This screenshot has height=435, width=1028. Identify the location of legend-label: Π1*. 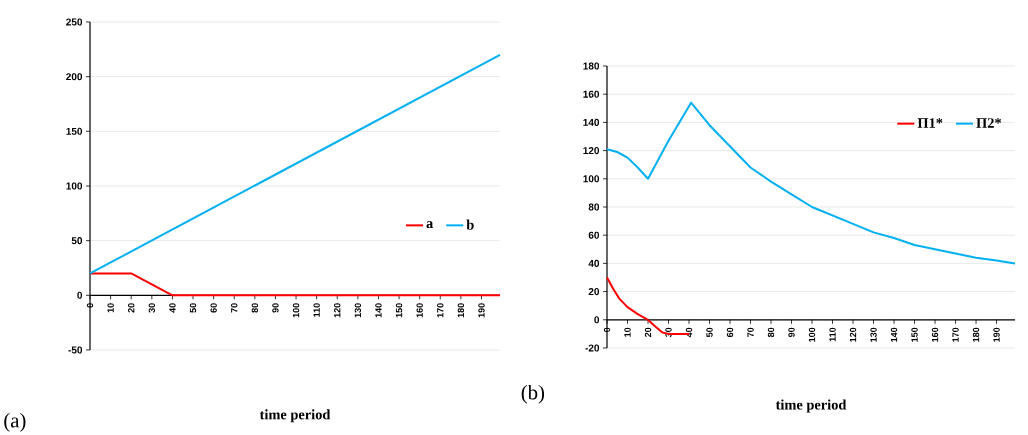
(930, 123).